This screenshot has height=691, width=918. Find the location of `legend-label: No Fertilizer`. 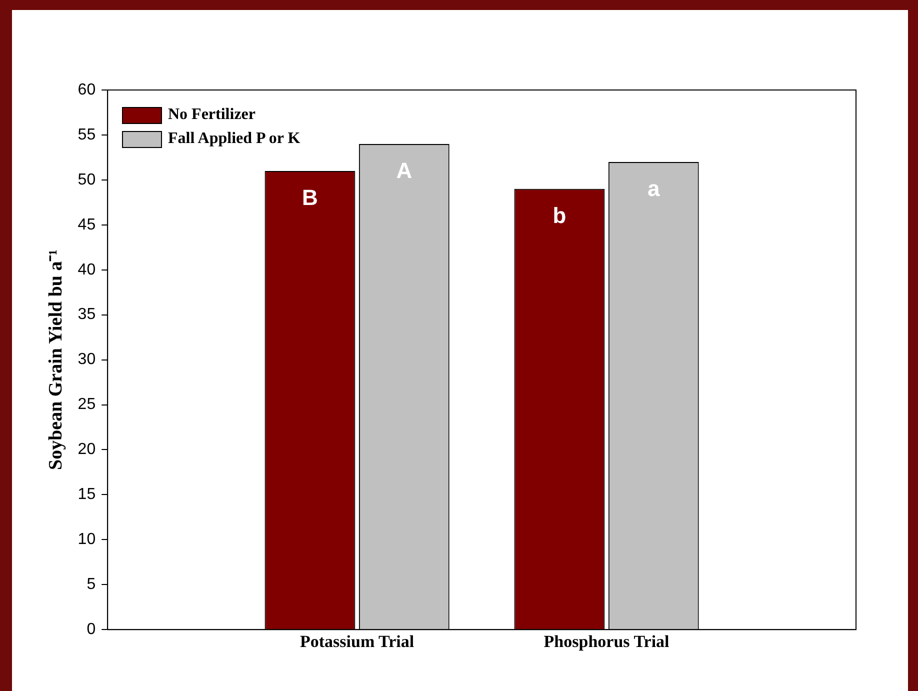

legend-label: No Fertilizer is located at coordinates (212, 115).